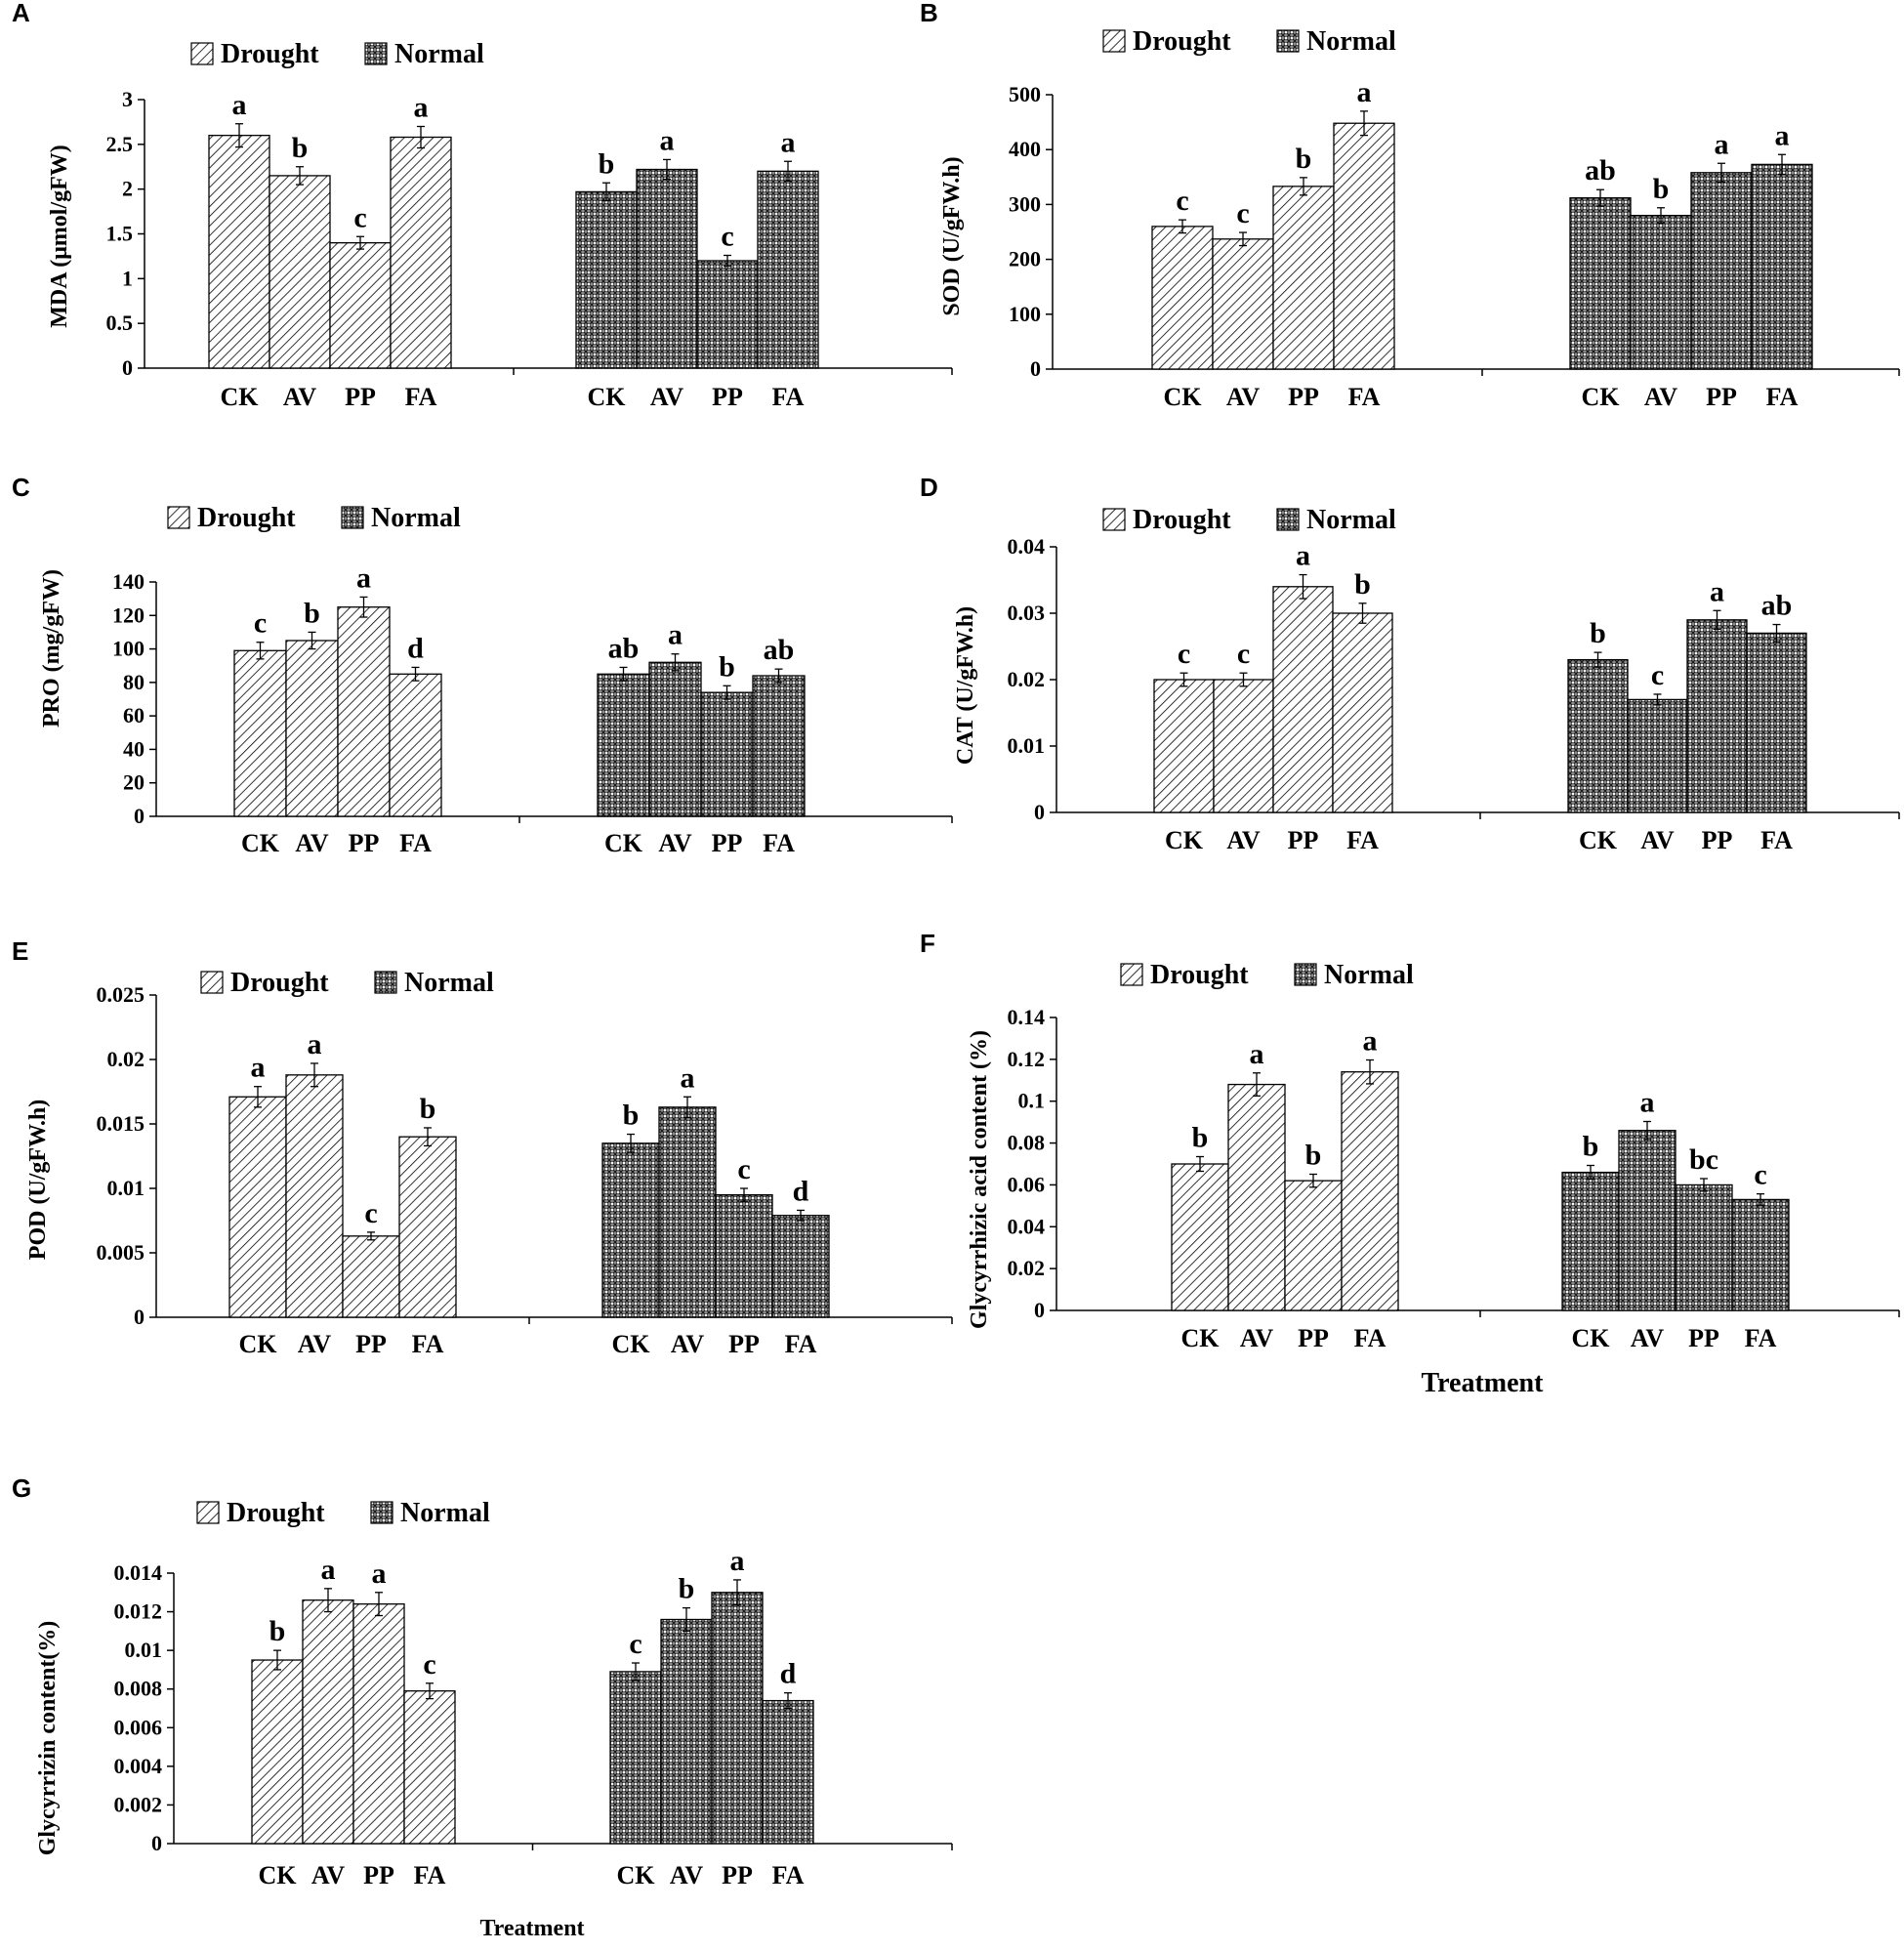  I want to click on y-tick-label: 3, so click(127, 99).